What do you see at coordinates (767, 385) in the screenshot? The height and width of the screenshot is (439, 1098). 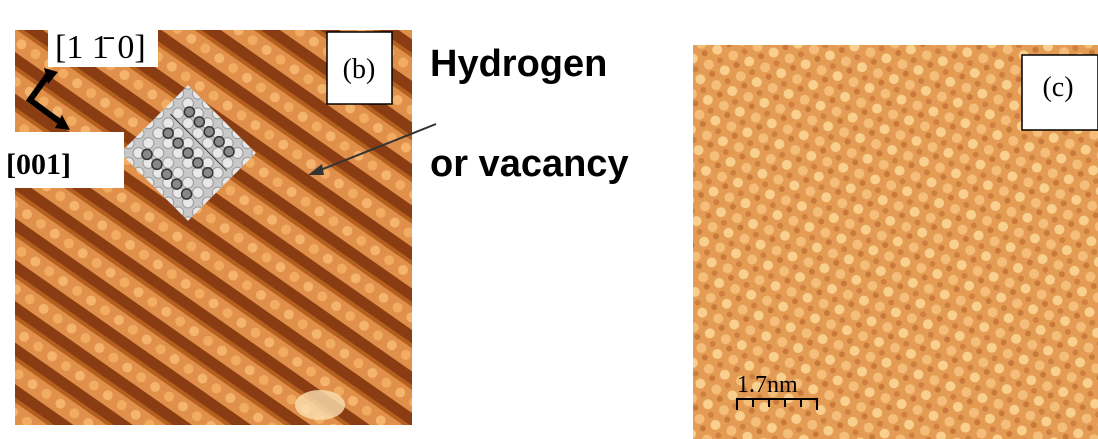 I see `scale-bar-label: 1.7nm` at bounding box center [767, 385].